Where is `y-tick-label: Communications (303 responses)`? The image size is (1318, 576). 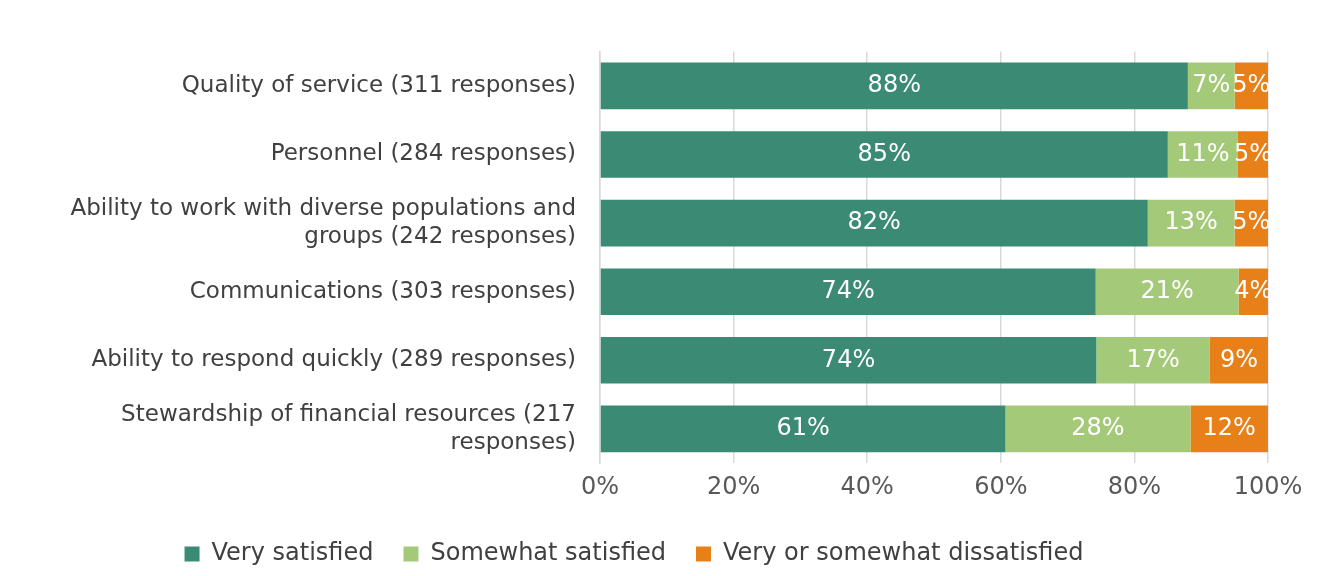 y-tick-label: Communications (303 responses) is located at coordinates (382, 289).